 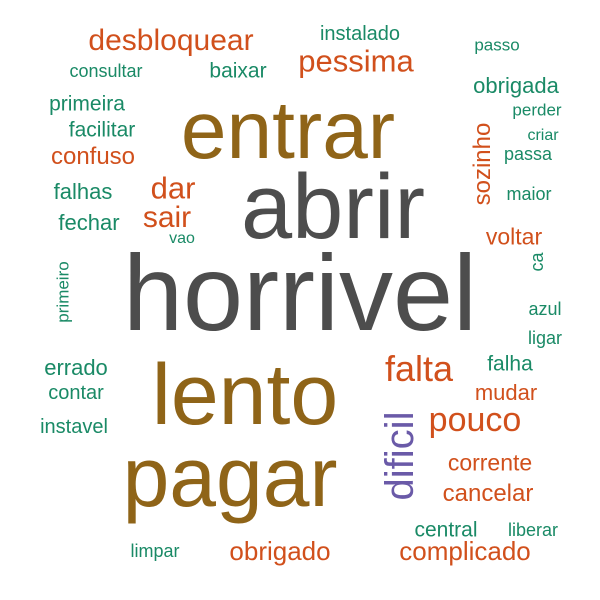 What do you see at coordinates (74, 427) in the screenshot?
I see `word-instavel: instavel` at bounding box center [74, 427].